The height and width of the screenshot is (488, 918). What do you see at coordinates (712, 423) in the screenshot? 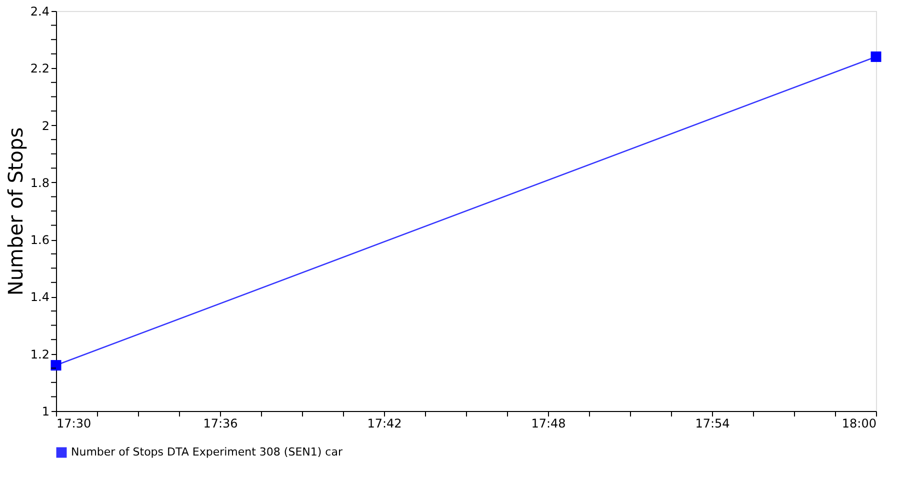
I see `x-tick-label: 17:54` at bounding box center [712, 423].